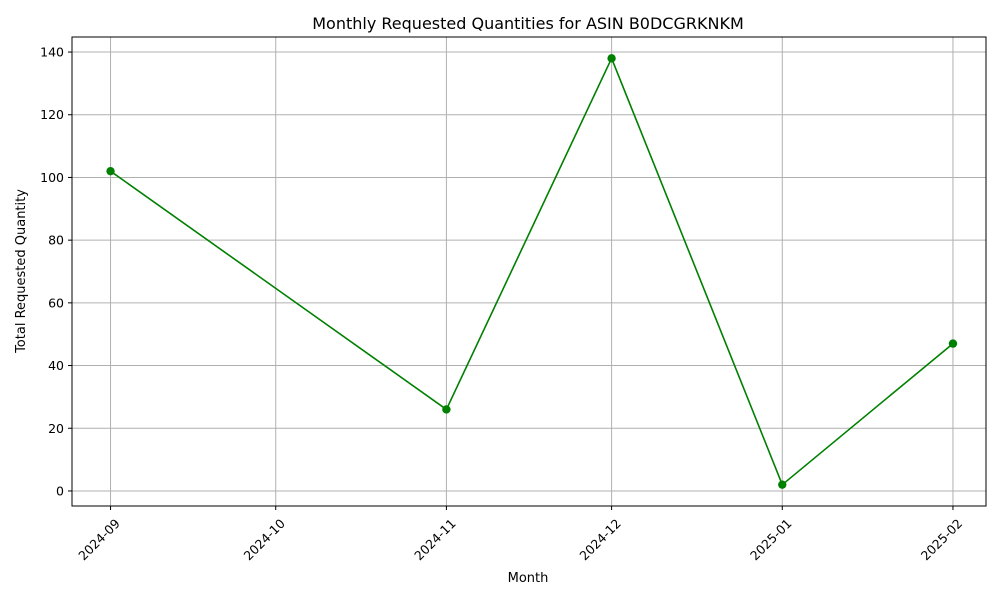 The image size is (1000, 600). What do you see at coordinates (771, 540) in the screenshot?
I see `x-tick-label: 2025-01` at bounding box center [771, 540].